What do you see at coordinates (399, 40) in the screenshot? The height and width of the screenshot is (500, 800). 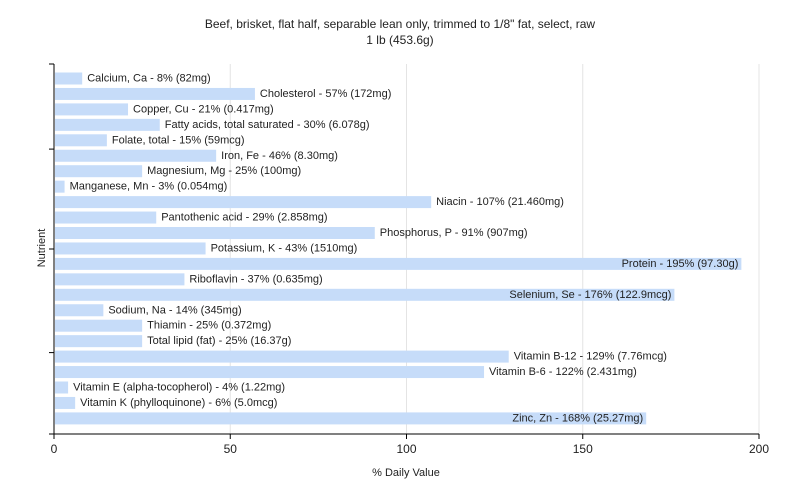 I see `chart-subtitle: 1 lb (453.6g)` at bounding box center [399, 40].